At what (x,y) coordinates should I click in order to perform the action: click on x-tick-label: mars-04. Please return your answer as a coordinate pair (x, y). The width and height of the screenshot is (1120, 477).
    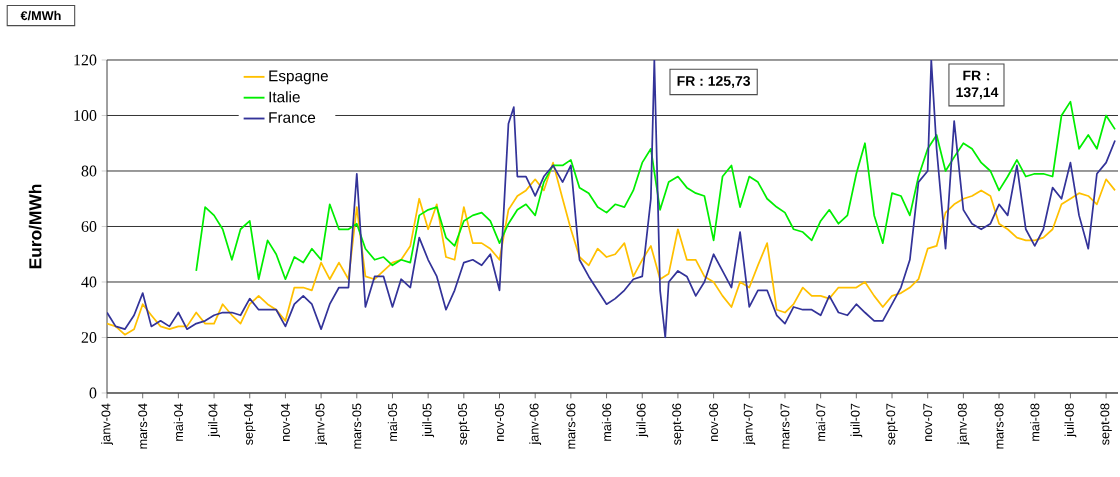
    Looking at the image, I should click on (143, 426).